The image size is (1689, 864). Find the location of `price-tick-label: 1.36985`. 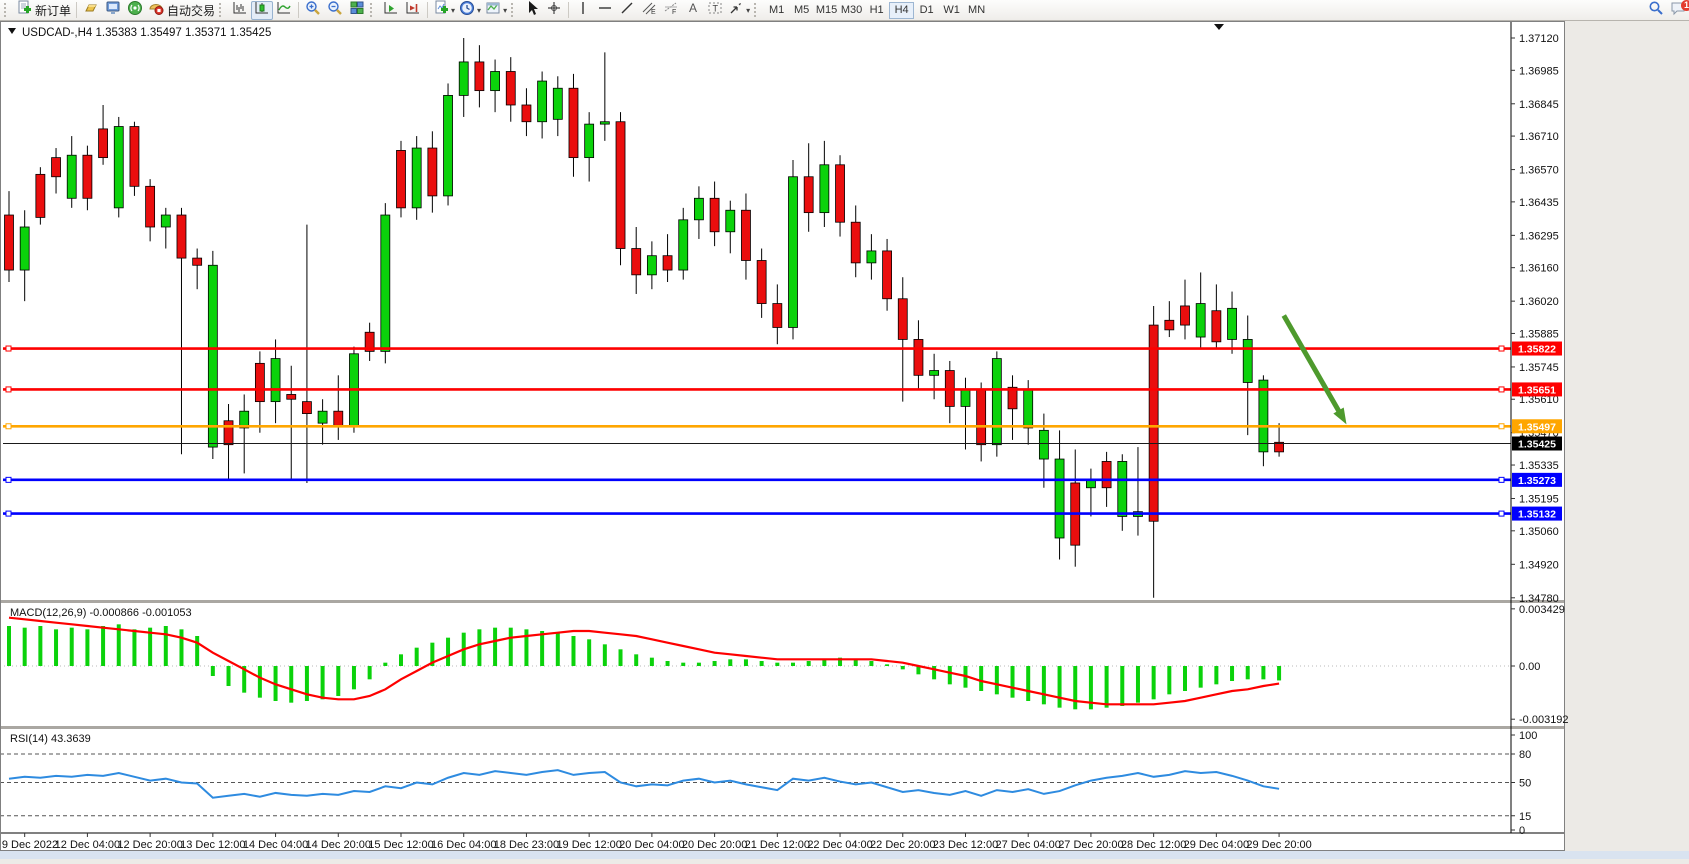

price-tick-label: 1.36985 is located at coordinates (1539, 71).